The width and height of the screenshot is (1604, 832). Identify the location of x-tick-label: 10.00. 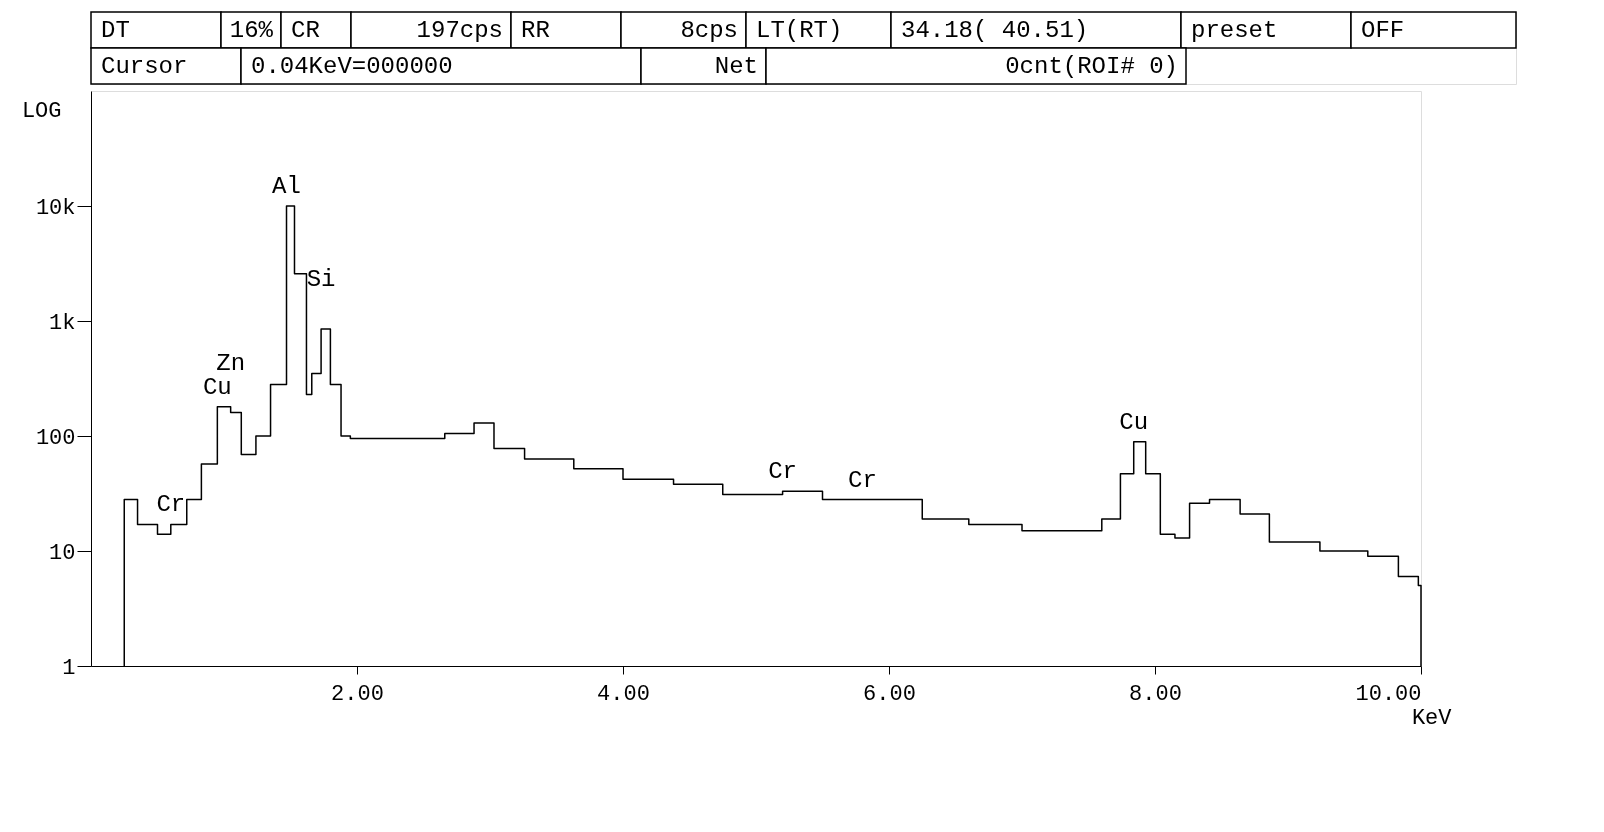
(1388, 694).